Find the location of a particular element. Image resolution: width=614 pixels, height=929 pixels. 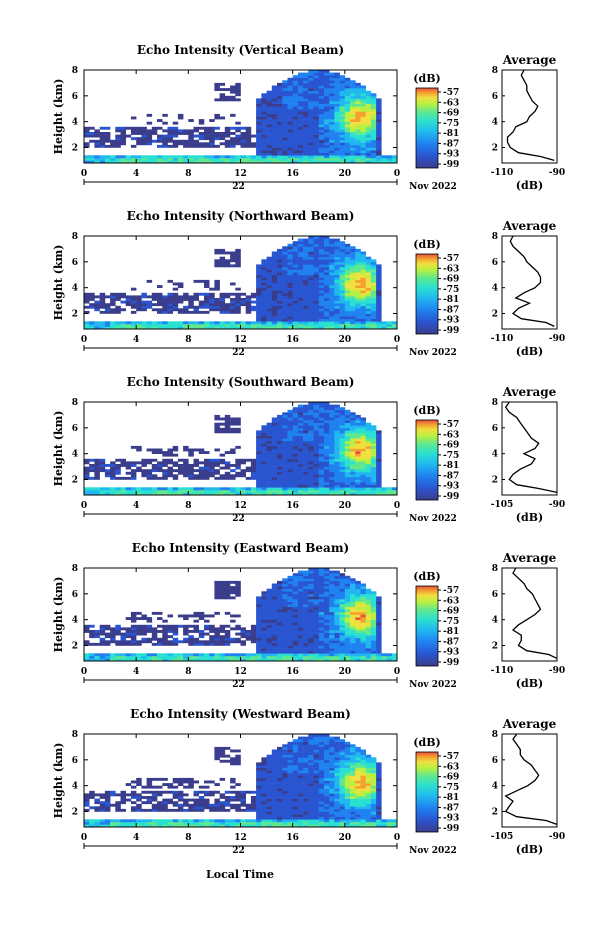

average-y-tick-label: 6 is located at coordinates (495, 263).